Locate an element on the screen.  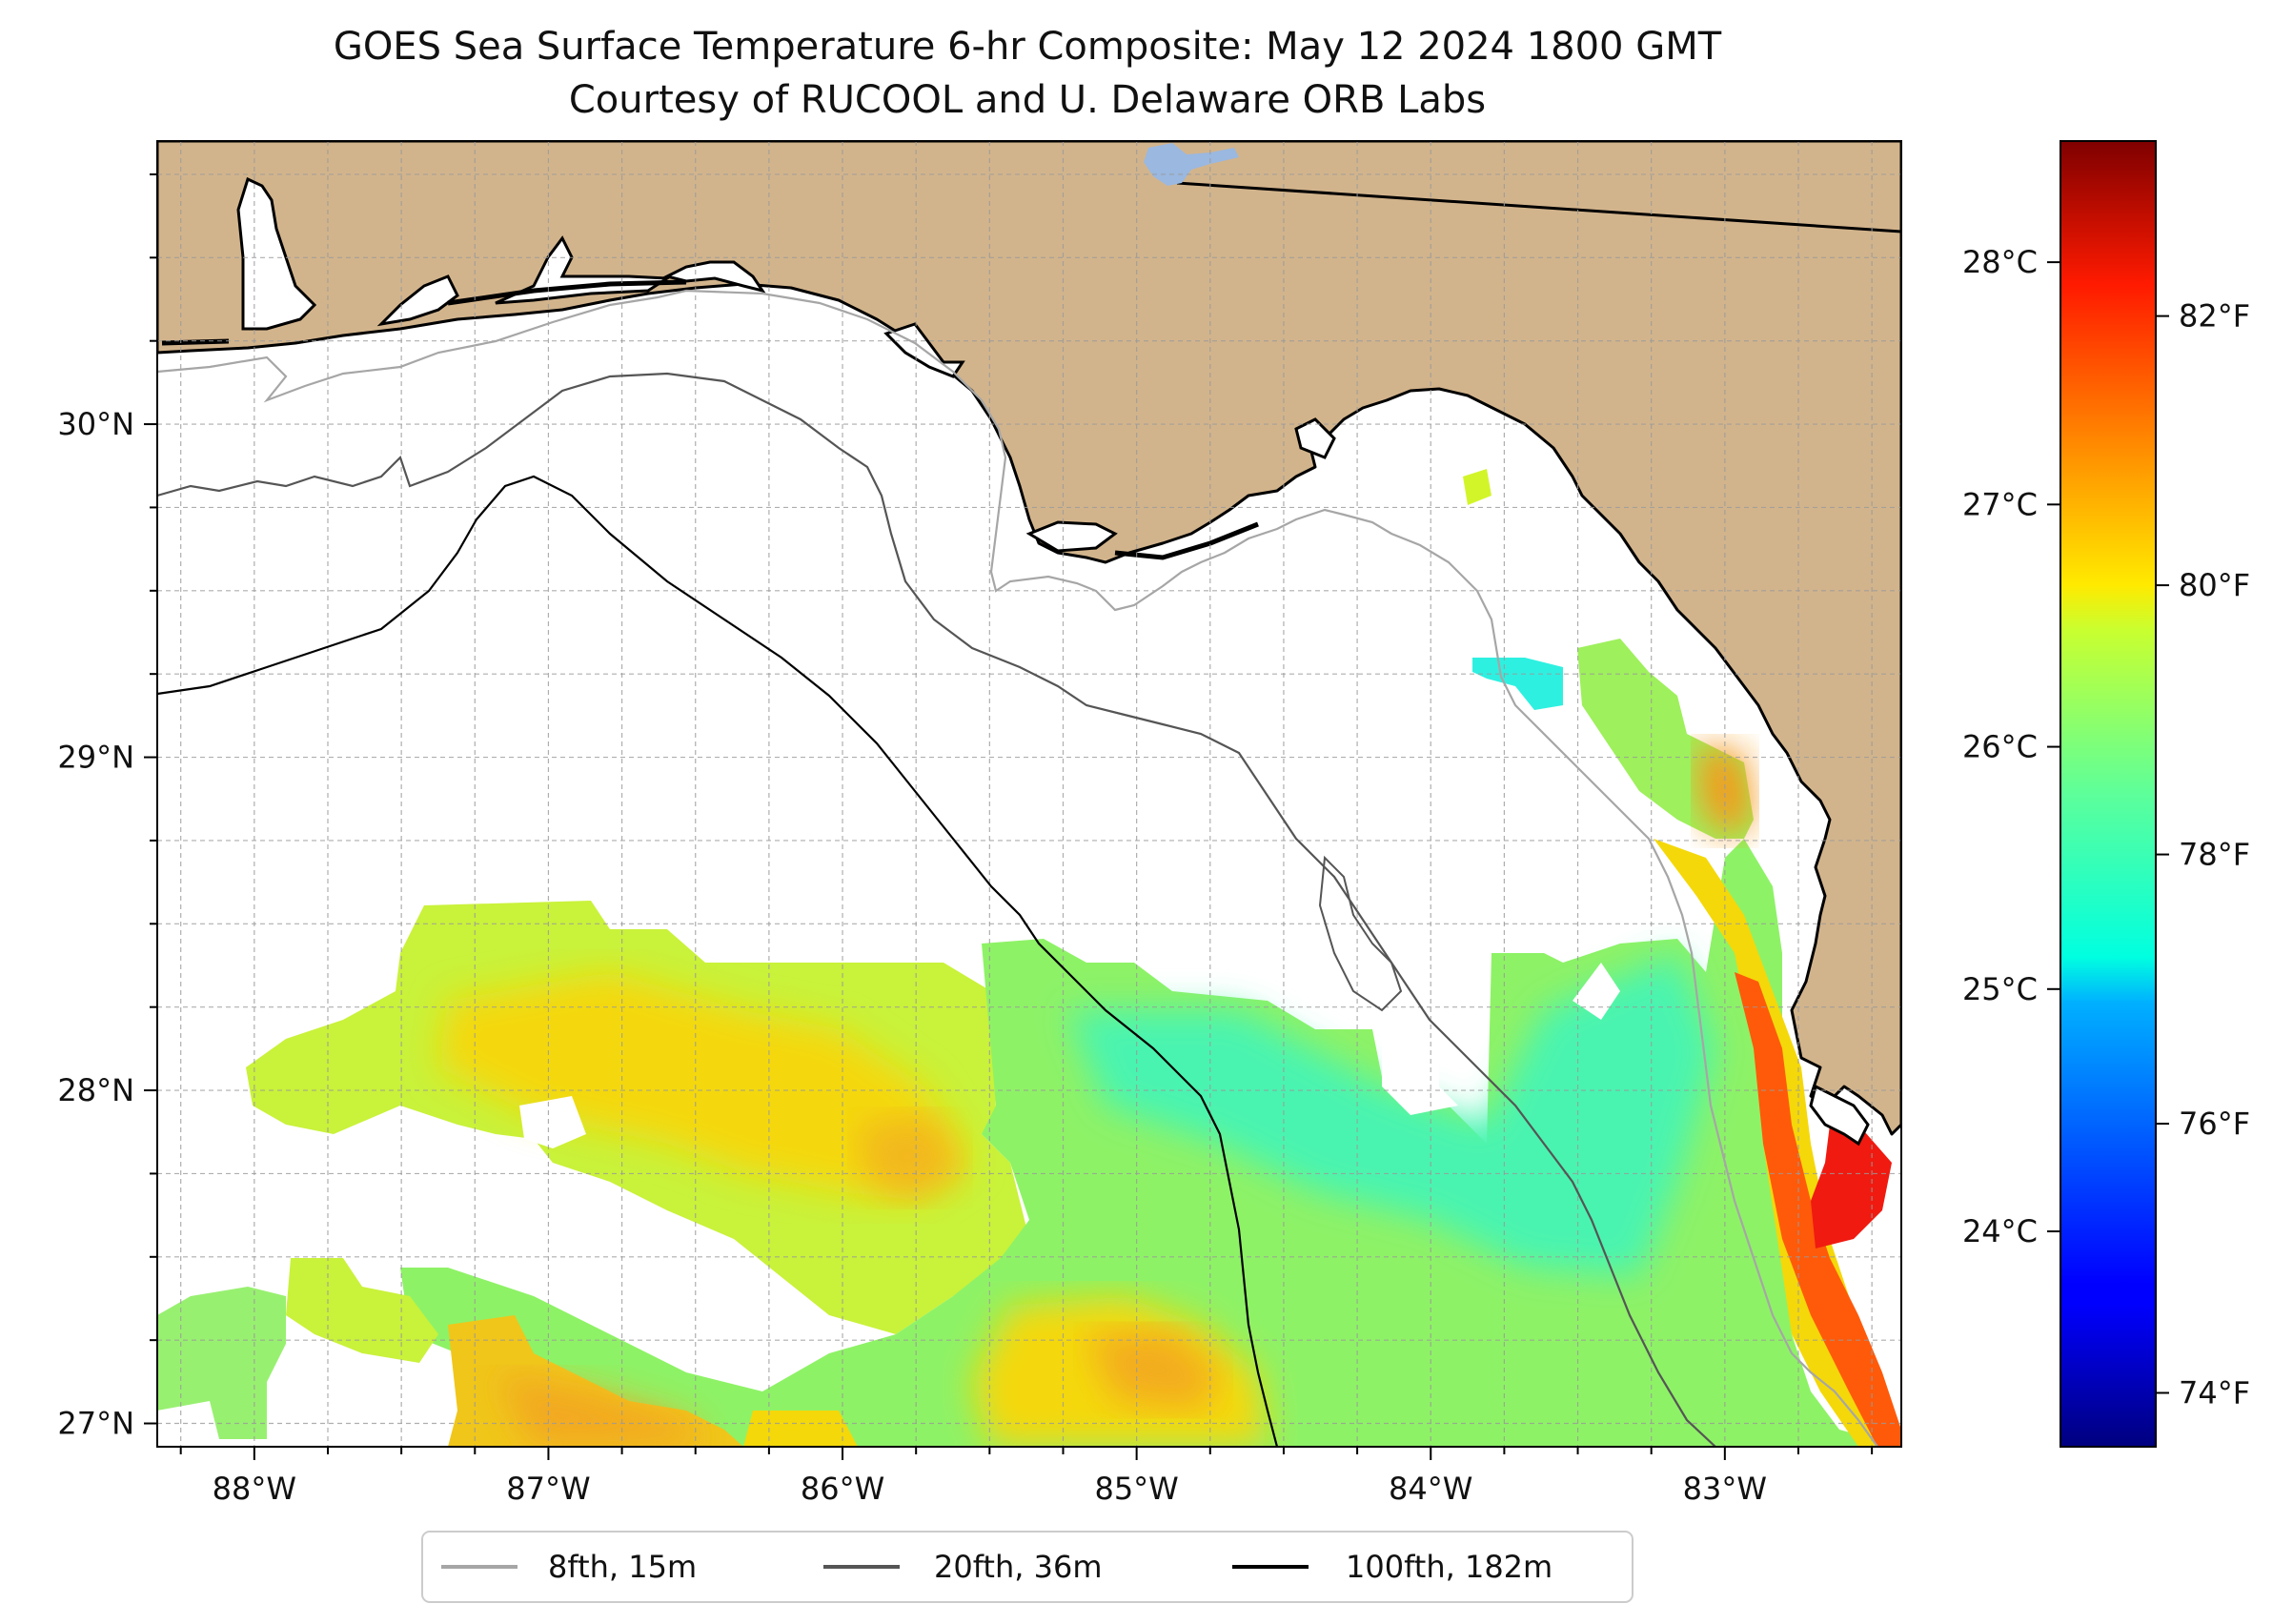
sst-patch-coastal-orange is located at coordinates (1818, 1209).